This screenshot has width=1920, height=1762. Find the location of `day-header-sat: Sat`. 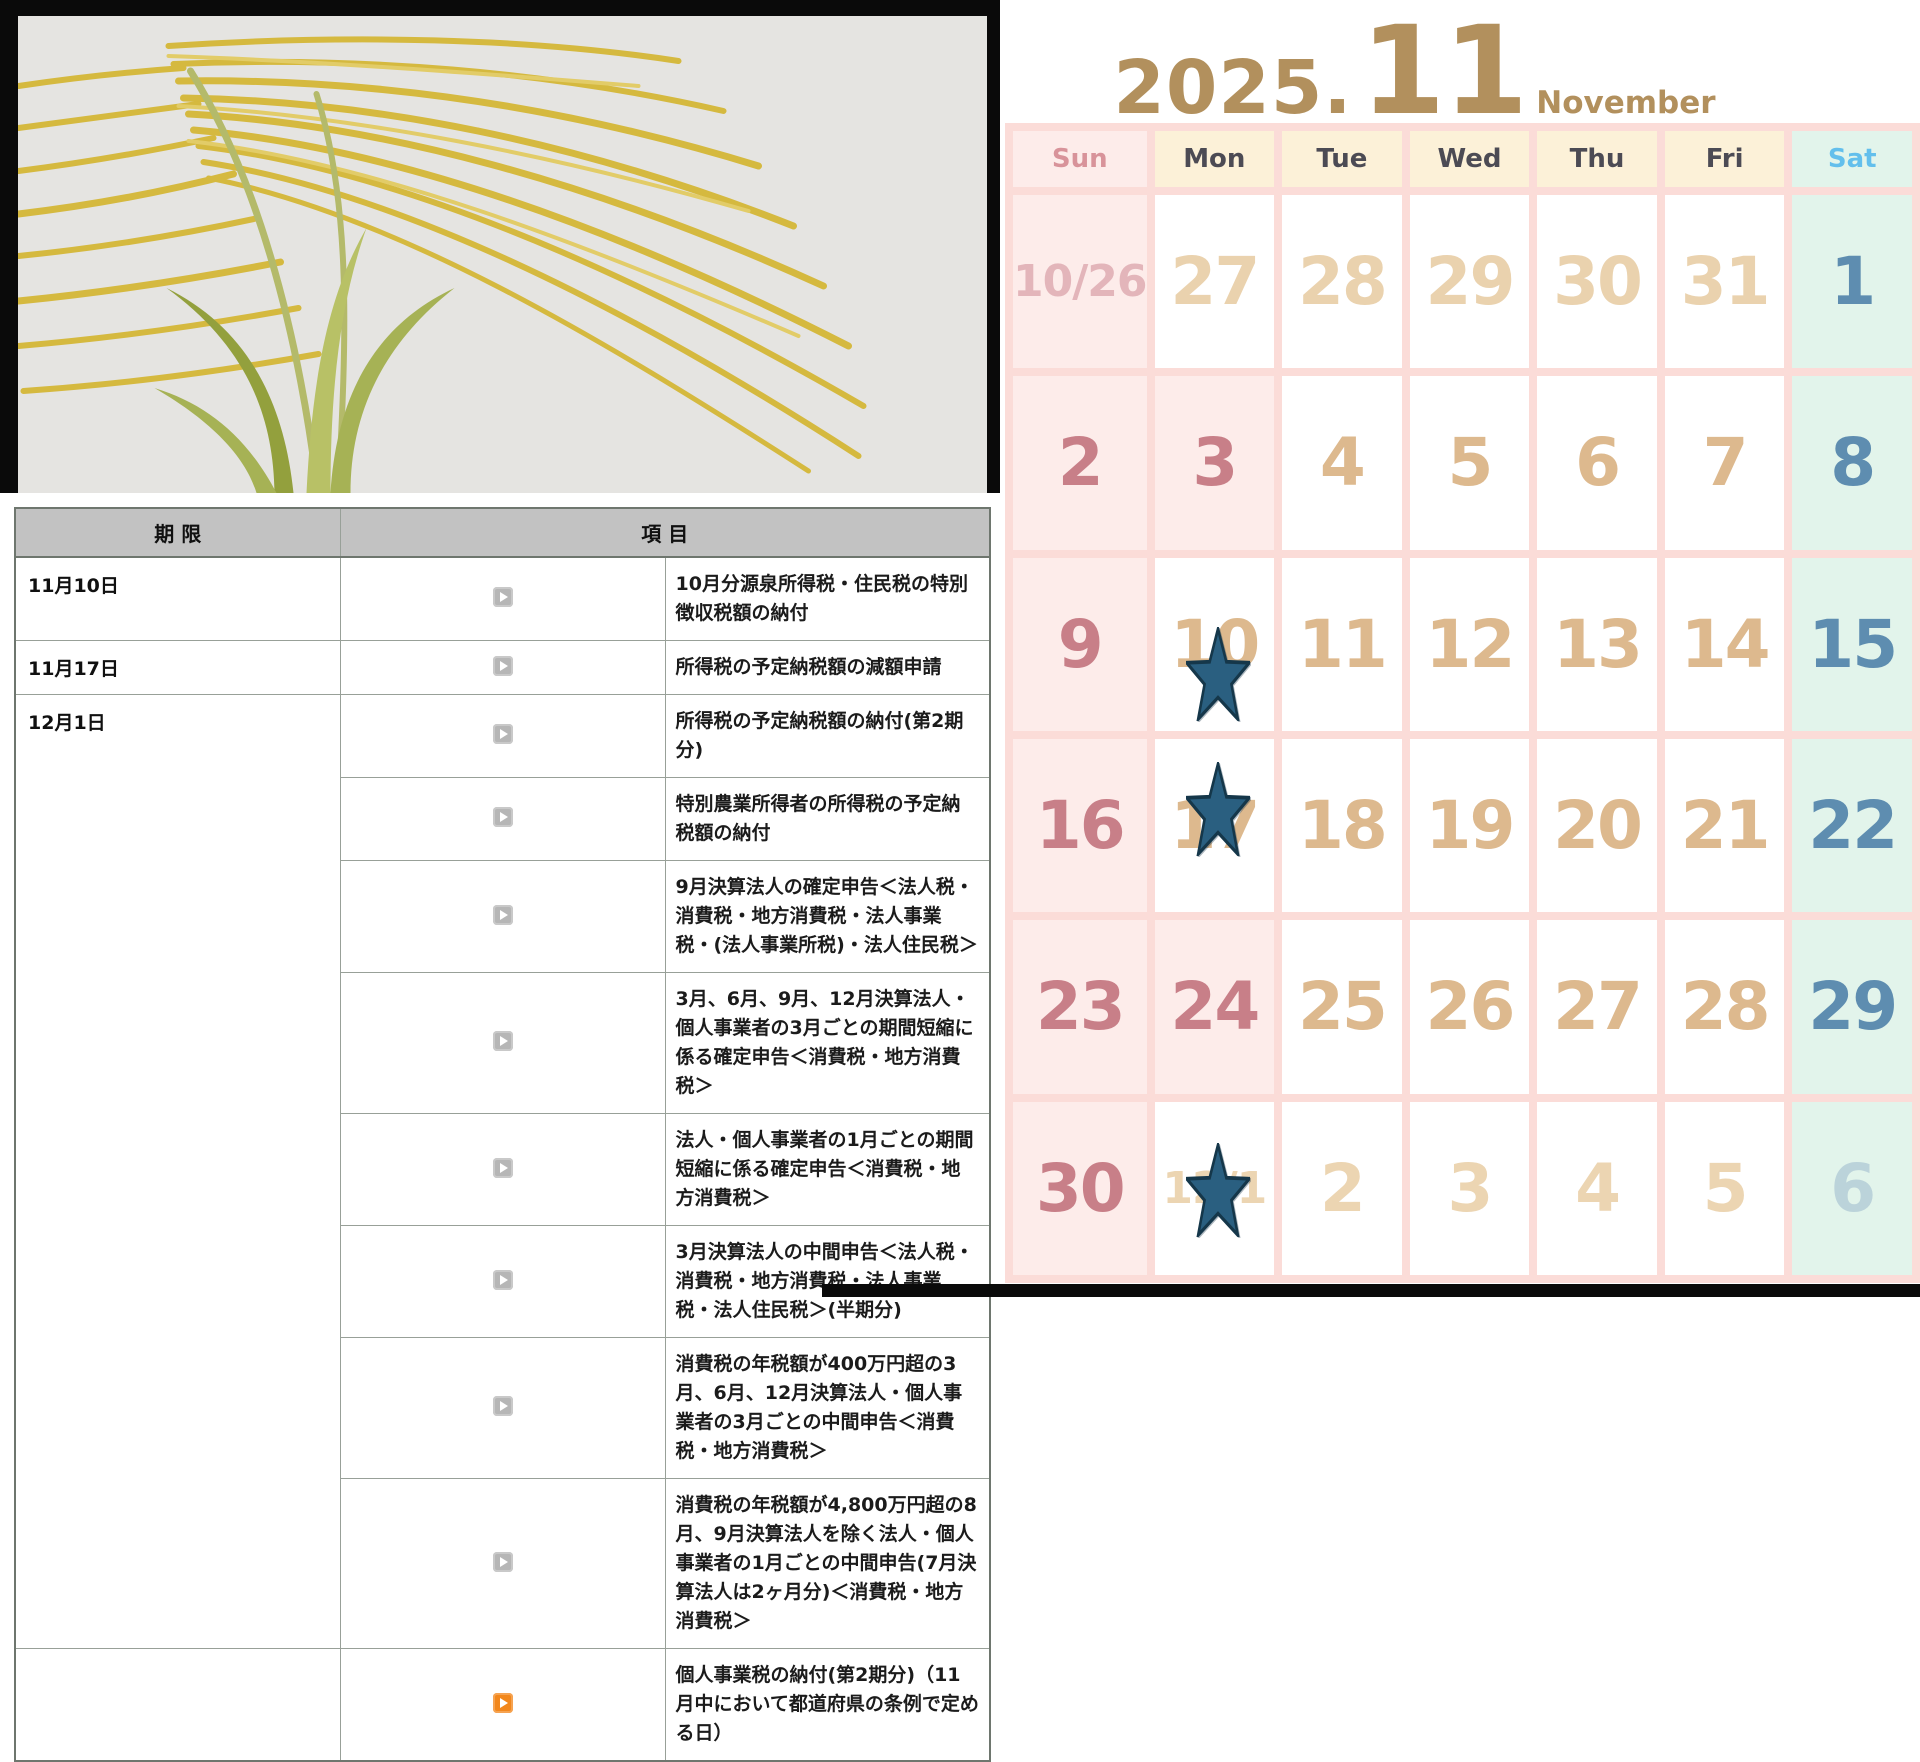

day-header-sat: Sat is located at coordinates (1852, 159).